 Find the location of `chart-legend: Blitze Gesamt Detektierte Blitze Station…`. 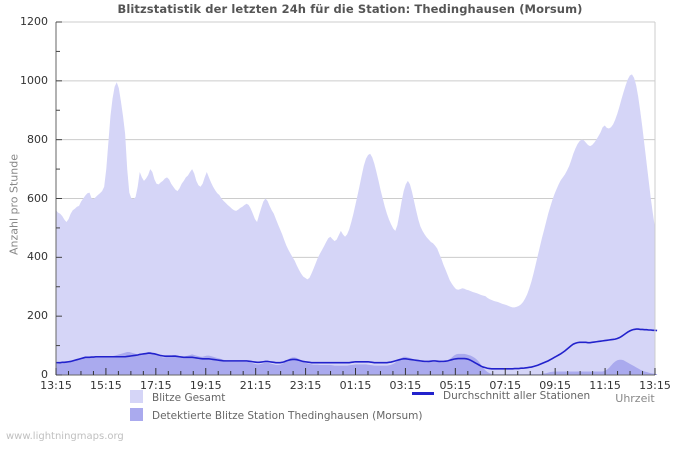

chart-legend: Blitze Gesamt Detektierte Blitze Station… is located at coordinates (350, 408).